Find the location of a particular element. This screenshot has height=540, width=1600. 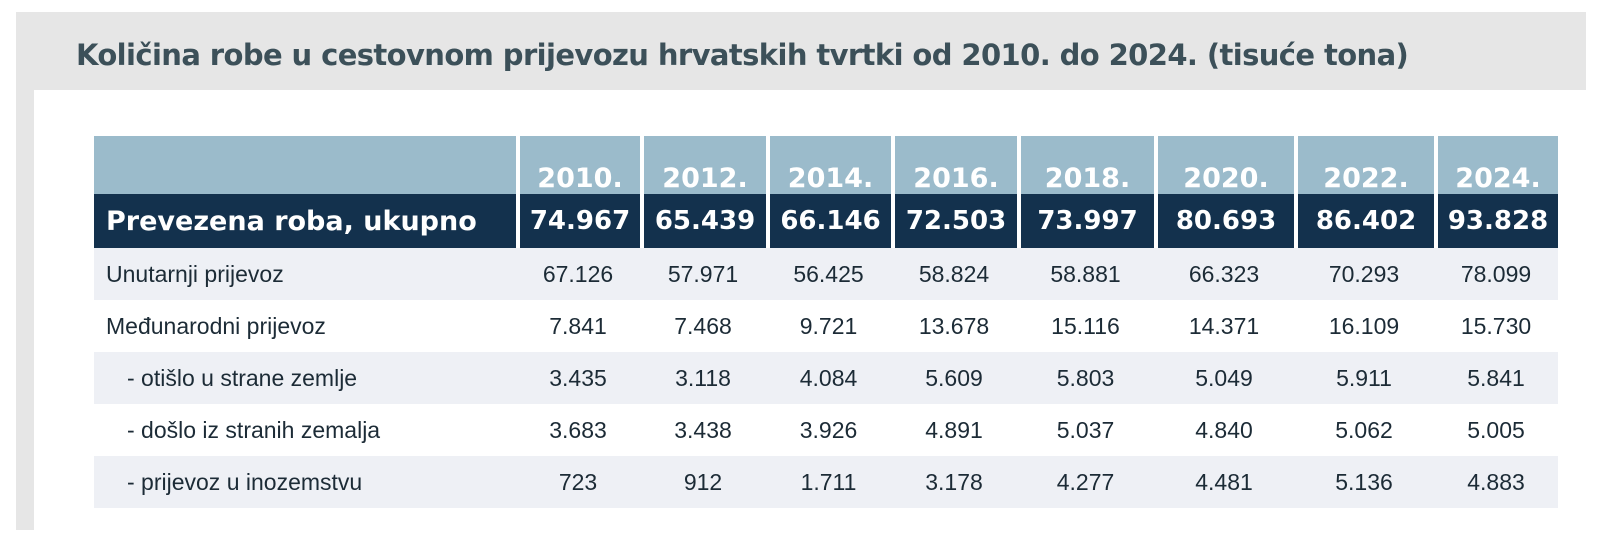

table-cell: 7.468 is located at coordinates (703, 326).